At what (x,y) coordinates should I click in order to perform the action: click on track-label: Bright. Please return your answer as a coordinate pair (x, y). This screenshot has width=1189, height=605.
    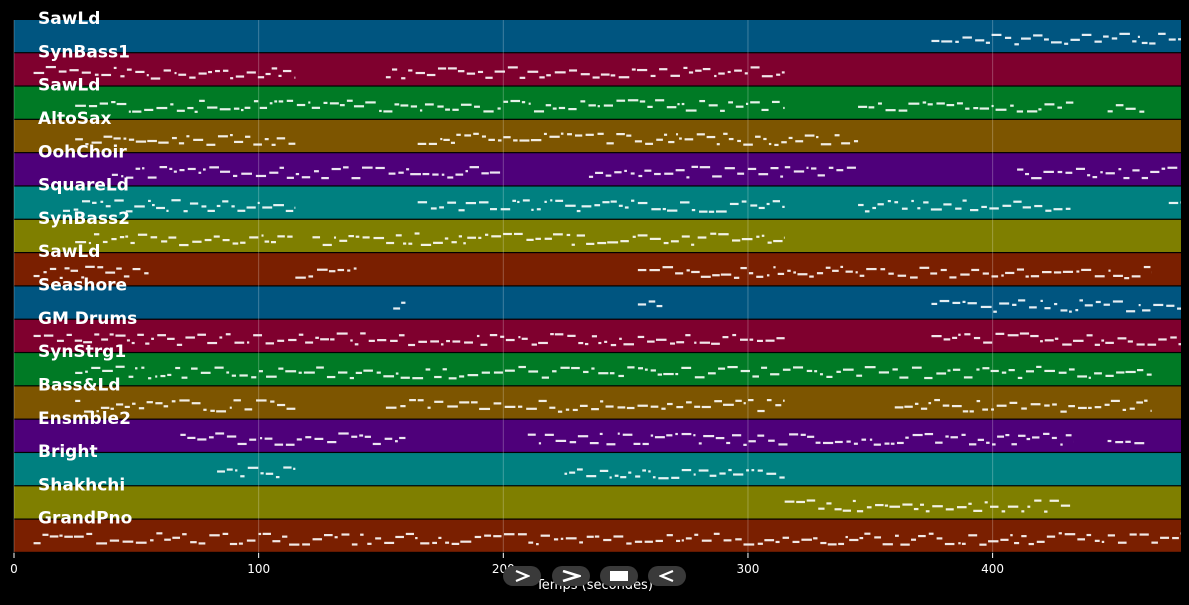
    Looking at the image, I should click on (68, 452).